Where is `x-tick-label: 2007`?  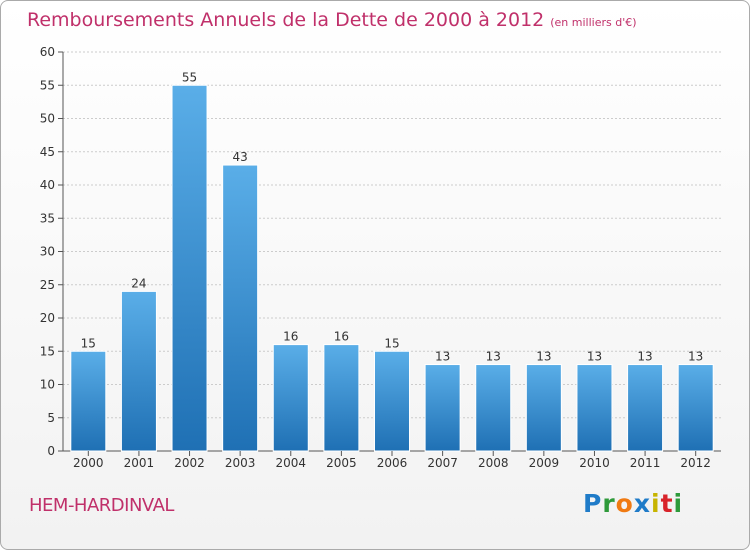 x-tick-label: 2007 is located at coordinates (442, 463).